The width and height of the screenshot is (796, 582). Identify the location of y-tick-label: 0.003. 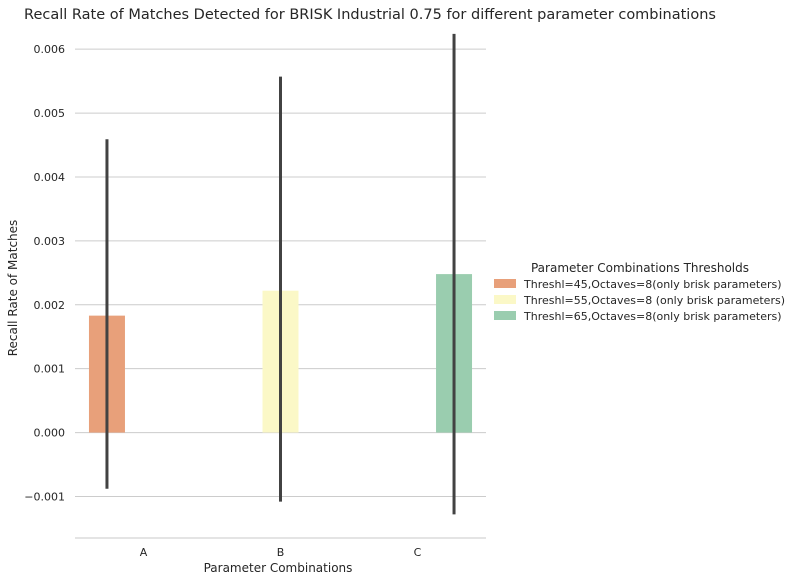
(50, 241).